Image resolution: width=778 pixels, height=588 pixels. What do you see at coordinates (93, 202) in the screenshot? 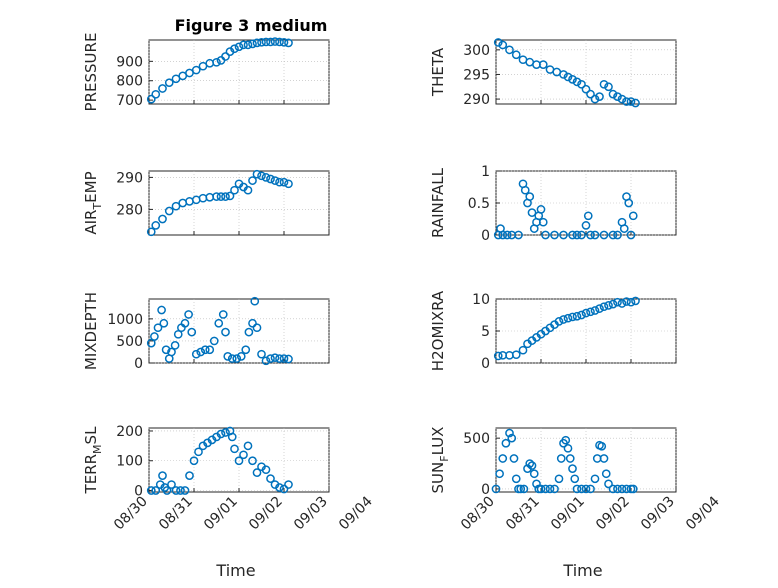
I see `y-axis-label: AIRTEMP` at bounding box center [93, 202].